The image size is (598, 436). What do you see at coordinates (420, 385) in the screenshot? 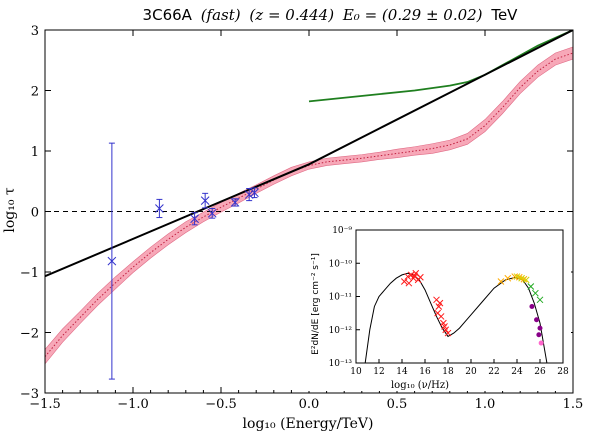
I see `inset-x-axis-label: log₁₀ (ν/Hz)` at bounding box center [420, 385].